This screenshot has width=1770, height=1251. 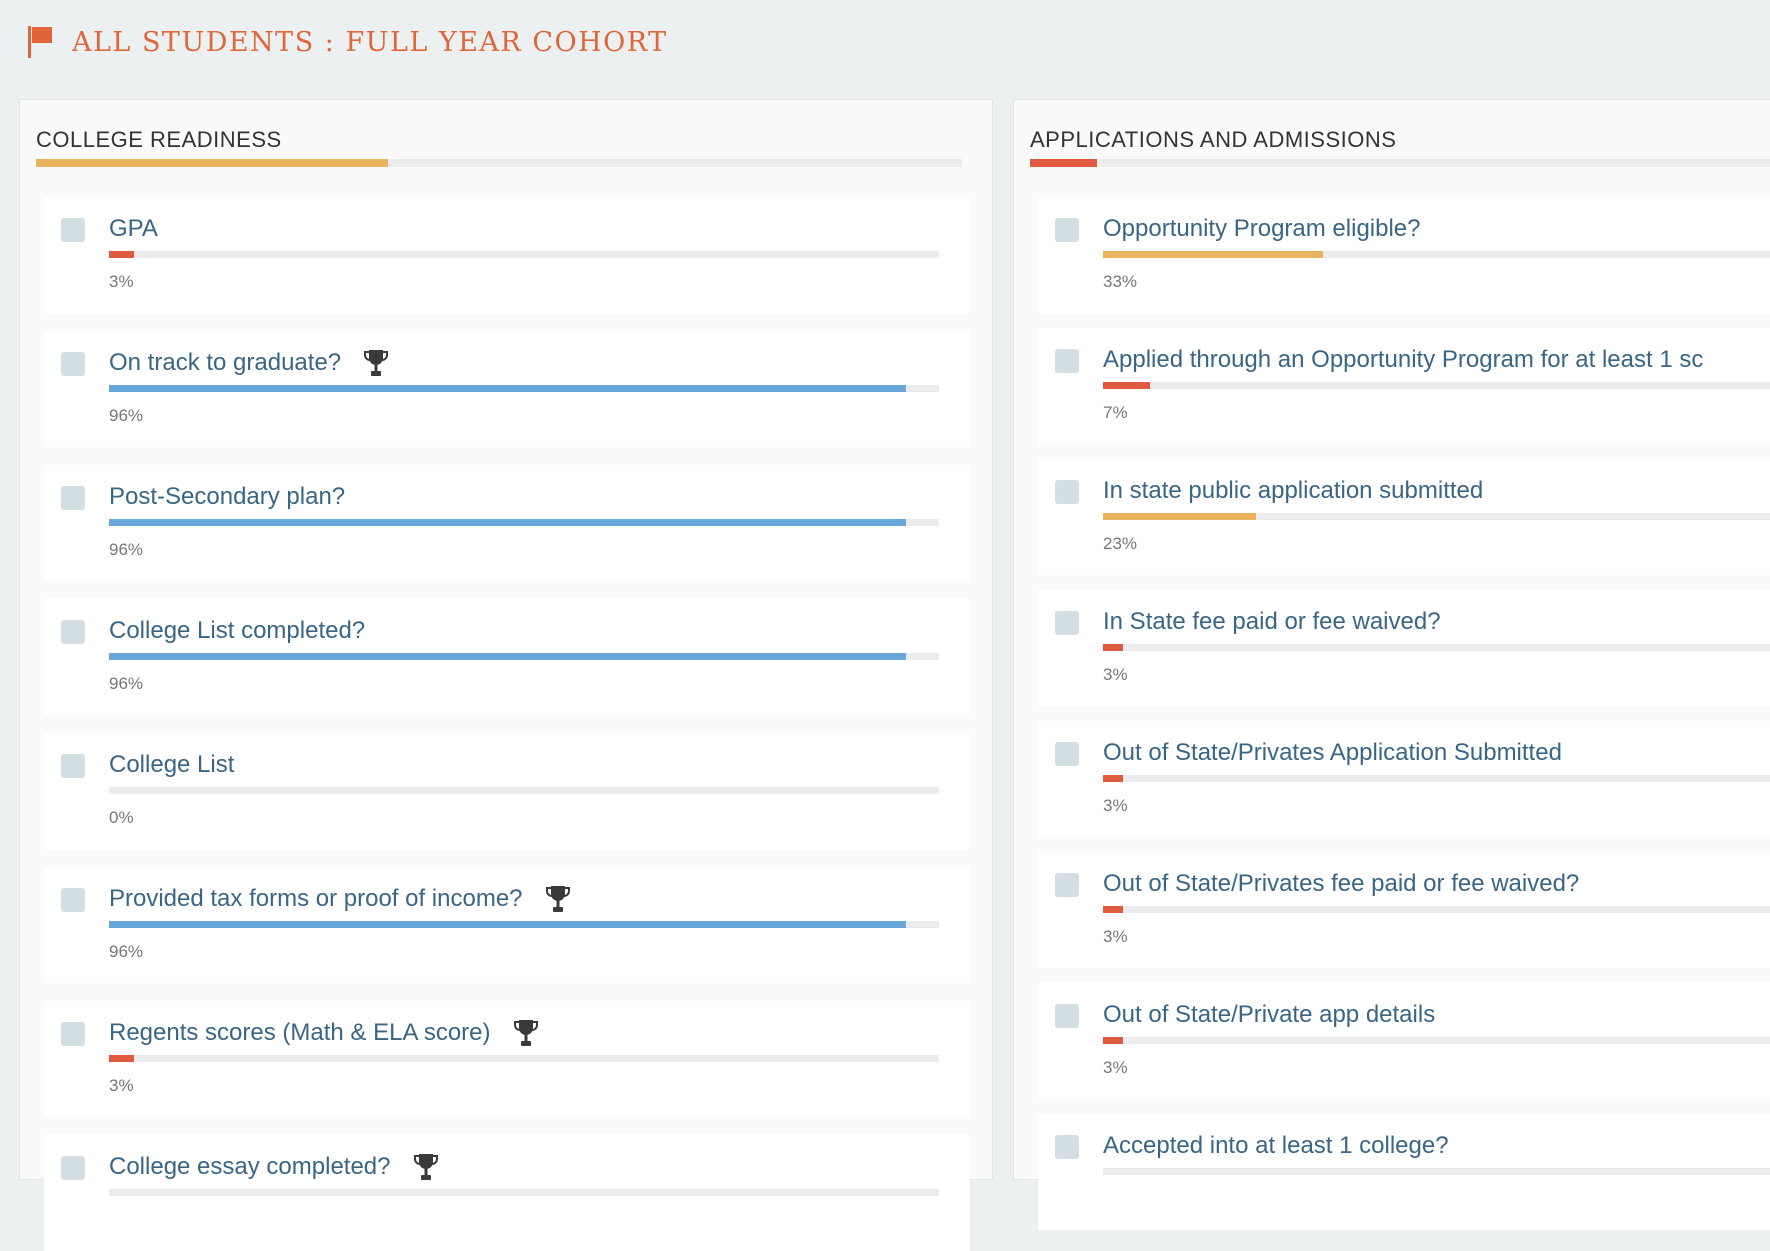 I want to click on item-title: College List completed?, so click(x=237, y=631).